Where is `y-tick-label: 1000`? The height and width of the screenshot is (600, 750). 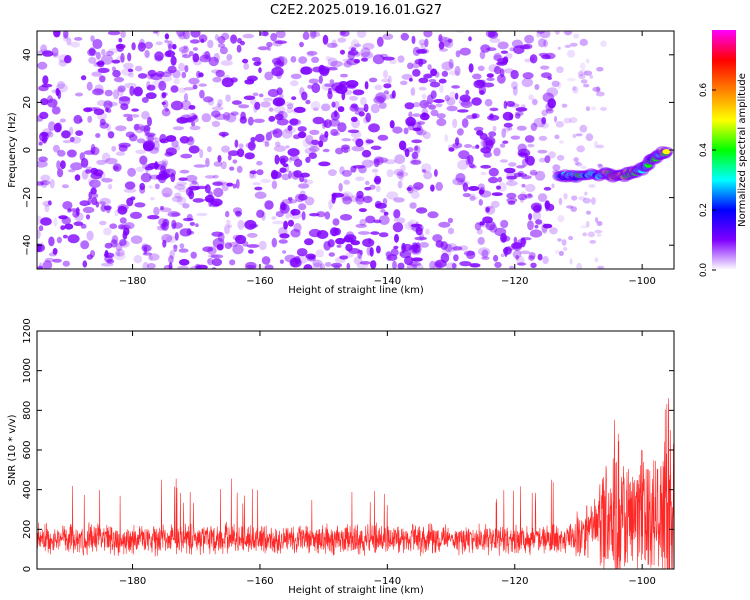 y-tick-label: 1000 is located at coordinates (27, 370).